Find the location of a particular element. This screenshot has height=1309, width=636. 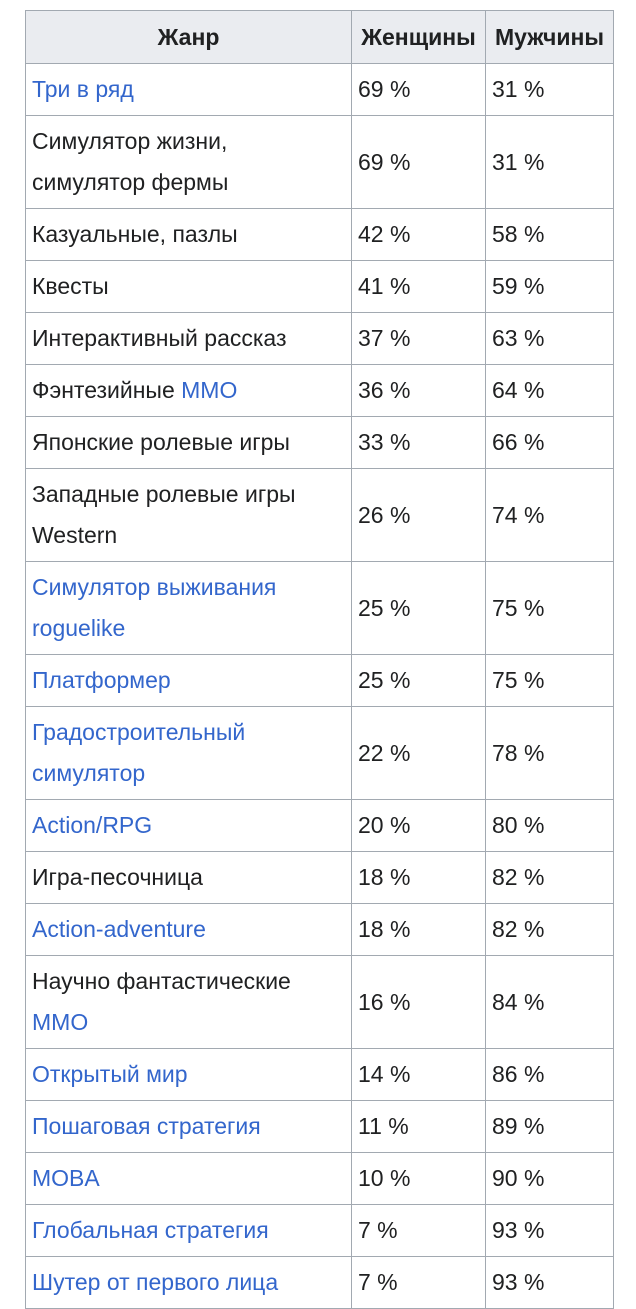

genre-text: Фэнтезийные is located at coordinates (107, 390).